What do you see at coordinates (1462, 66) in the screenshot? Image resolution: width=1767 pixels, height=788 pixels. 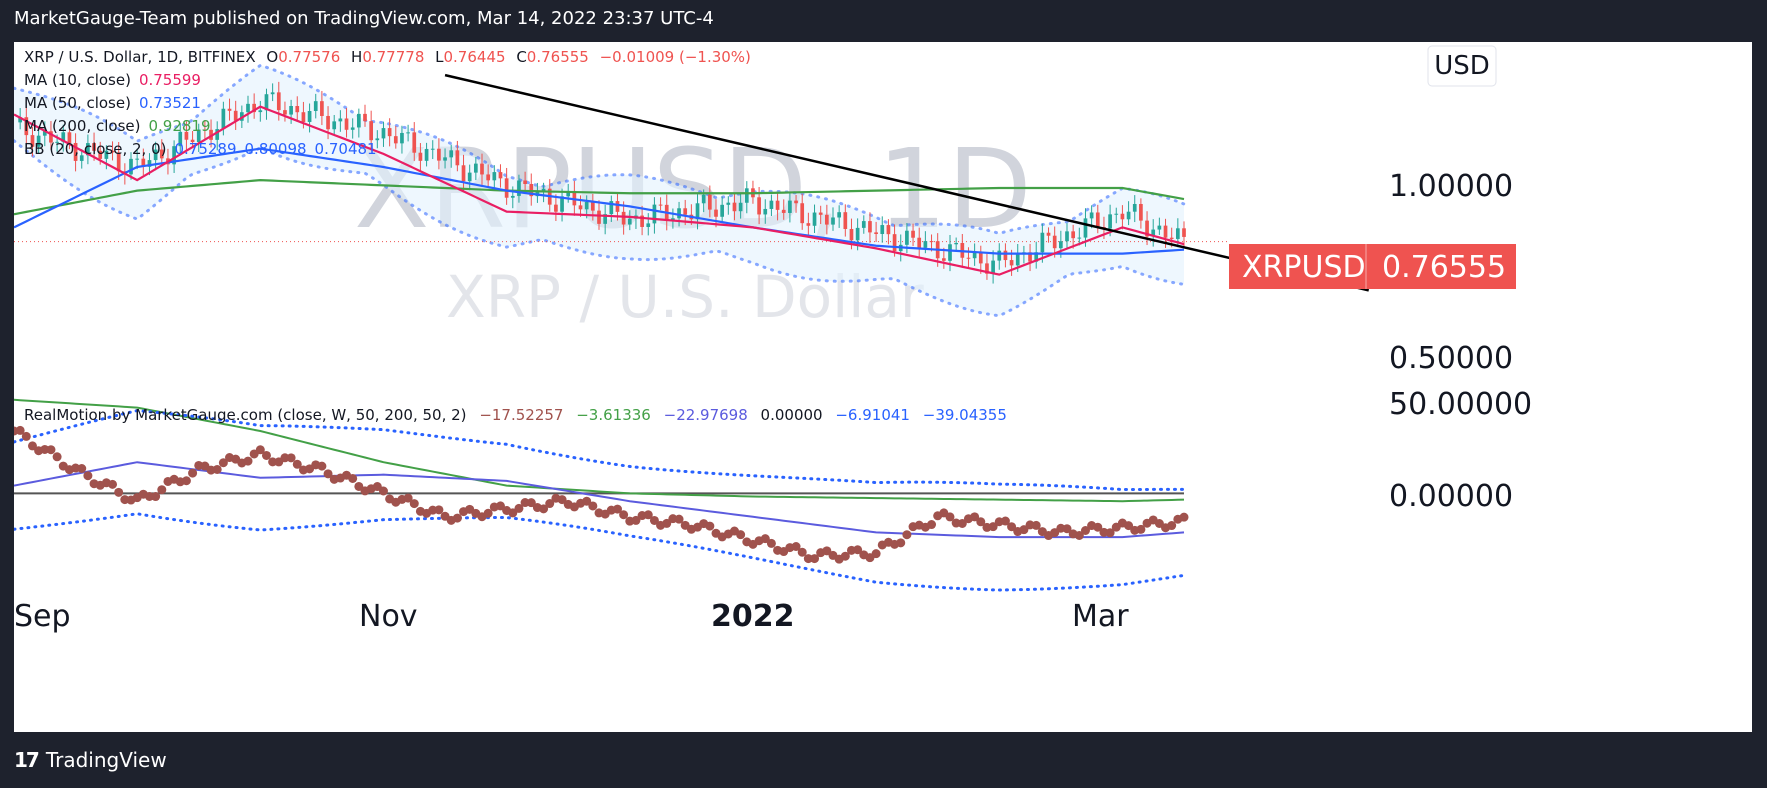 I see `currency-button: USD` at bounding box center [1462, 66].